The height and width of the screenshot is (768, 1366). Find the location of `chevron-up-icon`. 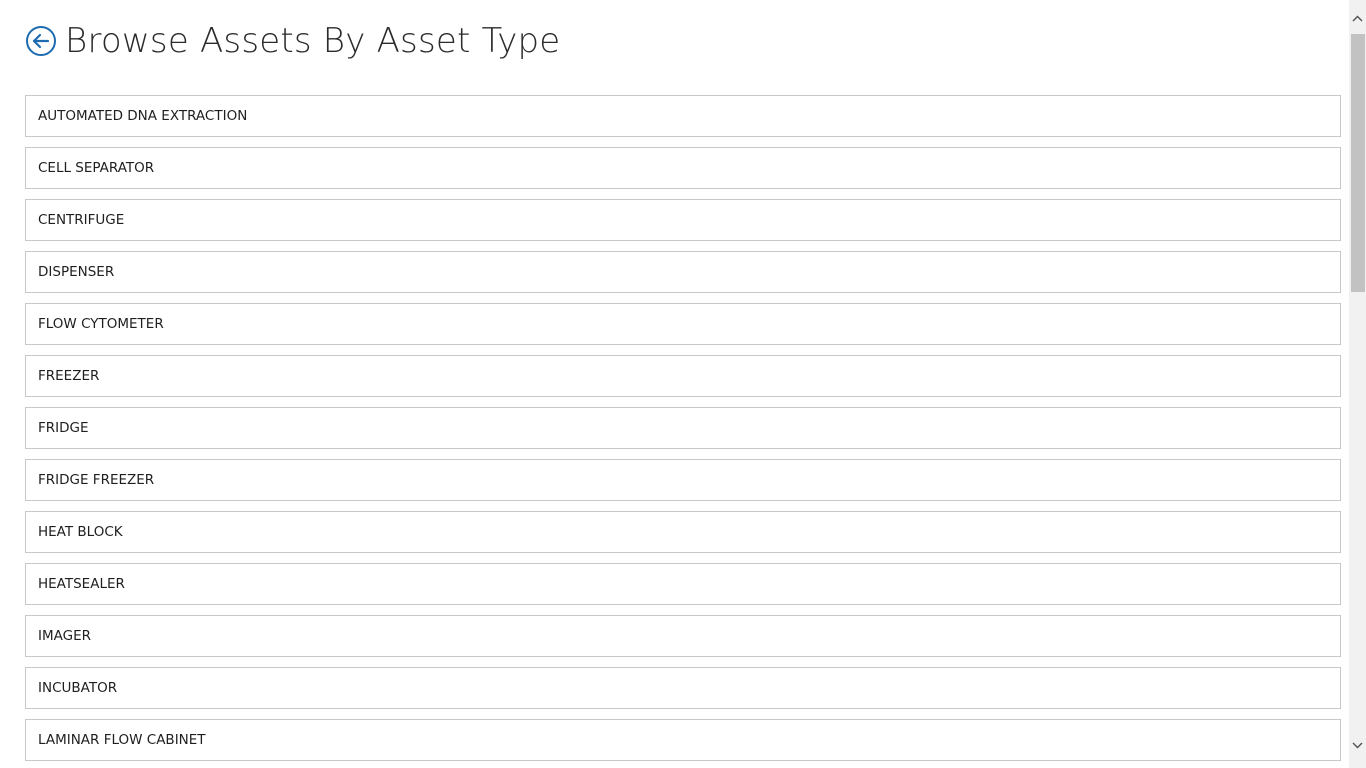

chevron-up-icon is located at coordinates (1357, 18).